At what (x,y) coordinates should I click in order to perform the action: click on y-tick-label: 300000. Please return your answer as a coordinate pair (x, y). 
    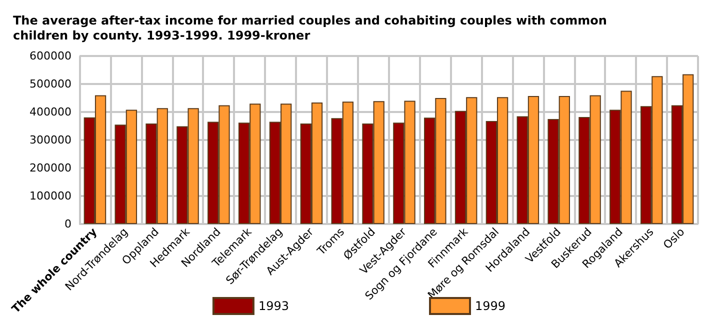
    Looking at the image, I should click on (51, 140).